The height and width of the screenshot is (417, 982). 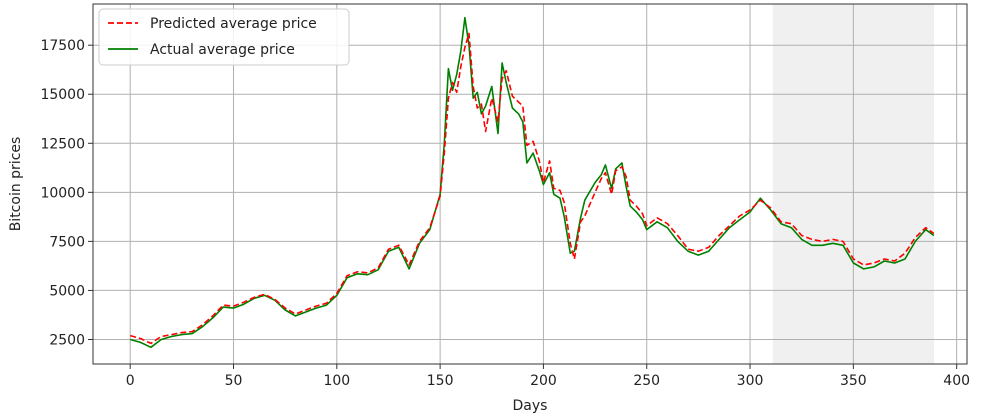 I want to click on y-tick-label: 17500, so click(x=62, y=46).